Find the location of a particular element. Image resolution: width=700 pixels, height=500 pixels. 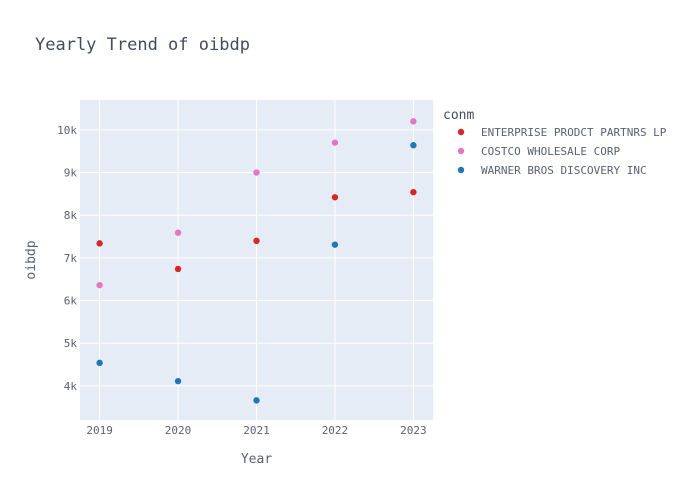

x-tick-label: 2021 is located at coordinates (256, 430).